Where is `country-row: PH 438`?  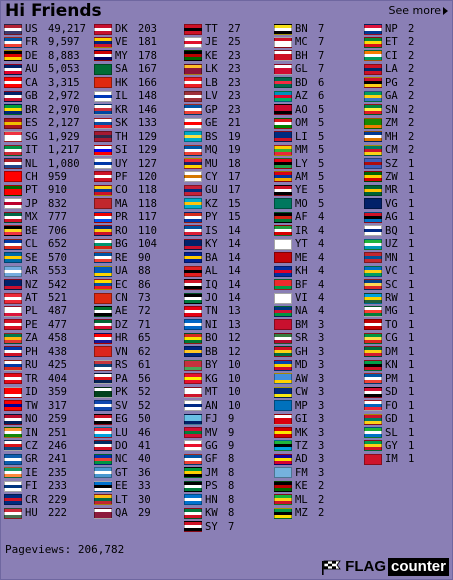 country-row: PH 438 is located at coordinates (50, 352).